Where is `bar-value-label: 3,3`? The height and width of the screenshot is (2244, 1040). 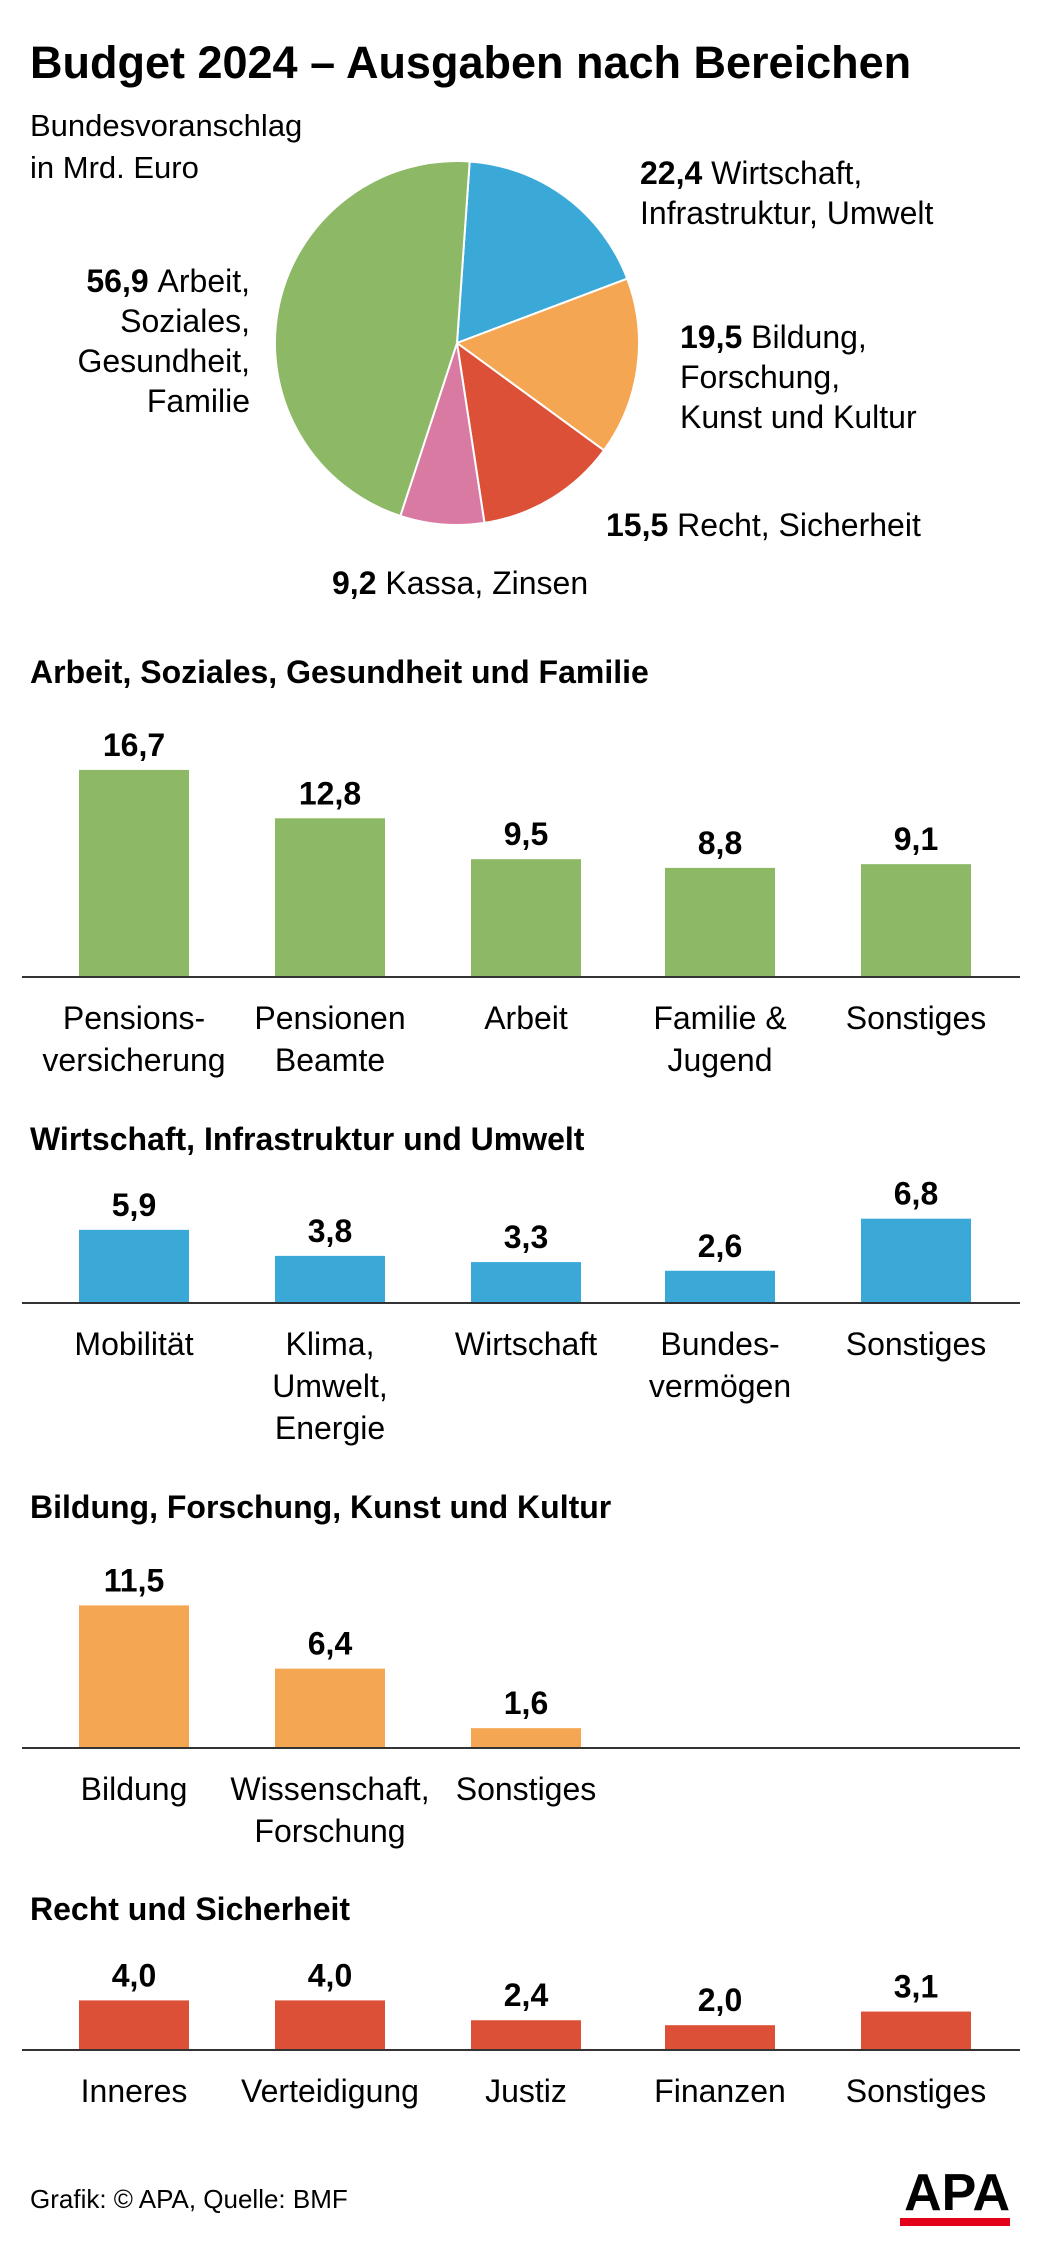 bar-value-label: 3,3 is located at coordinates (526, 1237).